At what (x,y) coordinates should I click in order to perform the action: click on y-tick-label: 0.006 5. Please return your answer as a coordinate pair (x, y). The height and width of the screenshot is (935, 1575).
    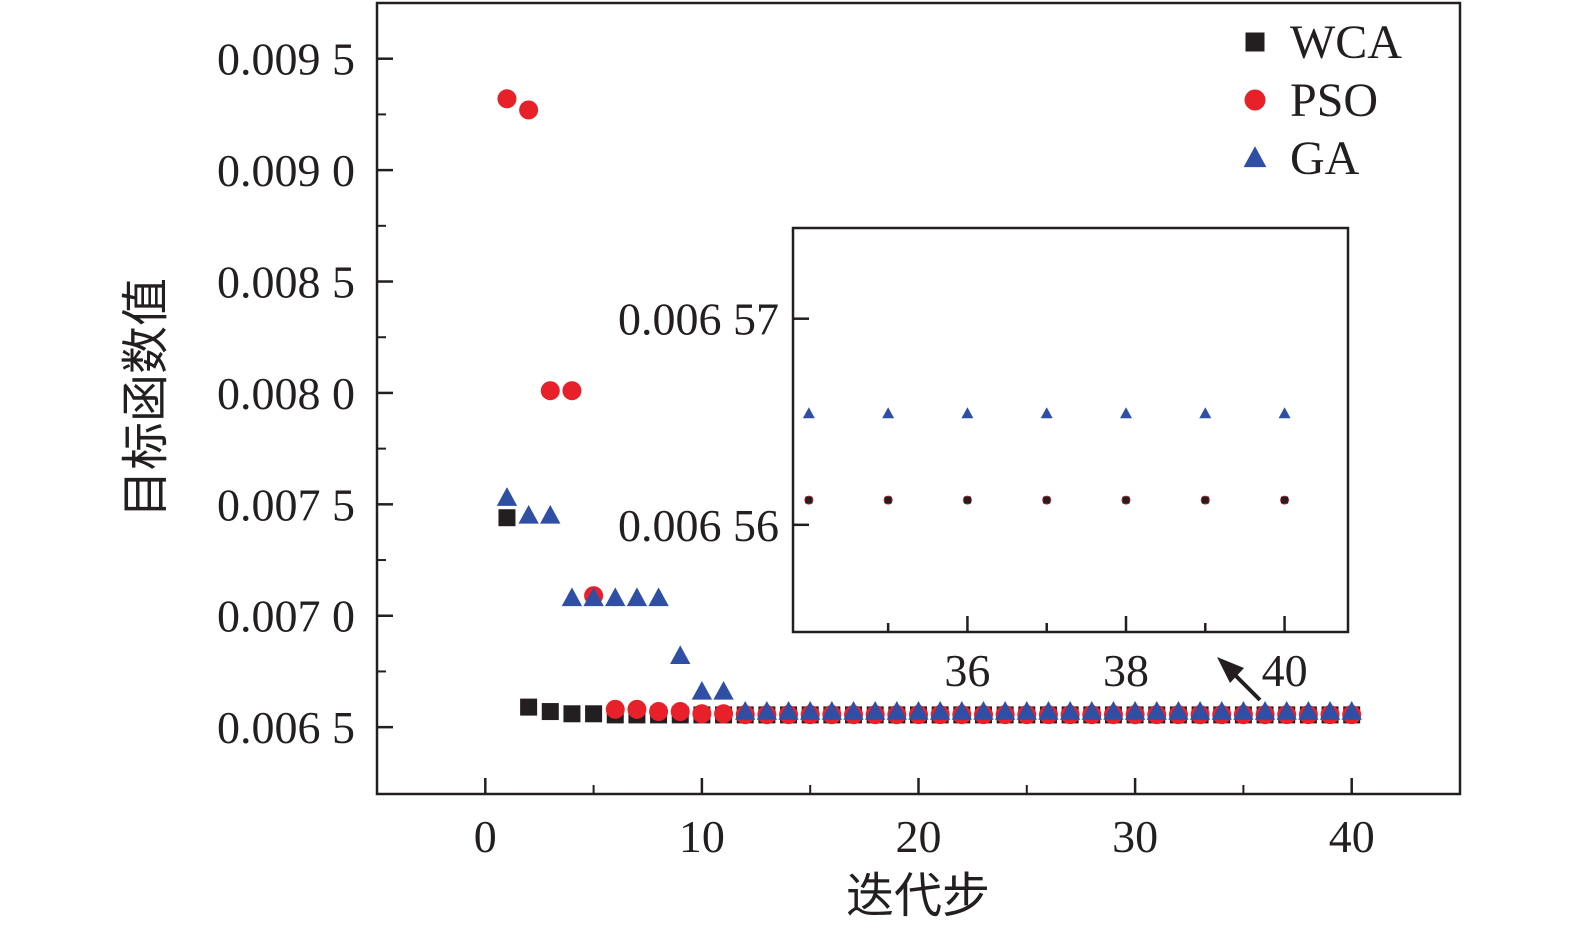
    Looking at the image, I should click on (286, 727).